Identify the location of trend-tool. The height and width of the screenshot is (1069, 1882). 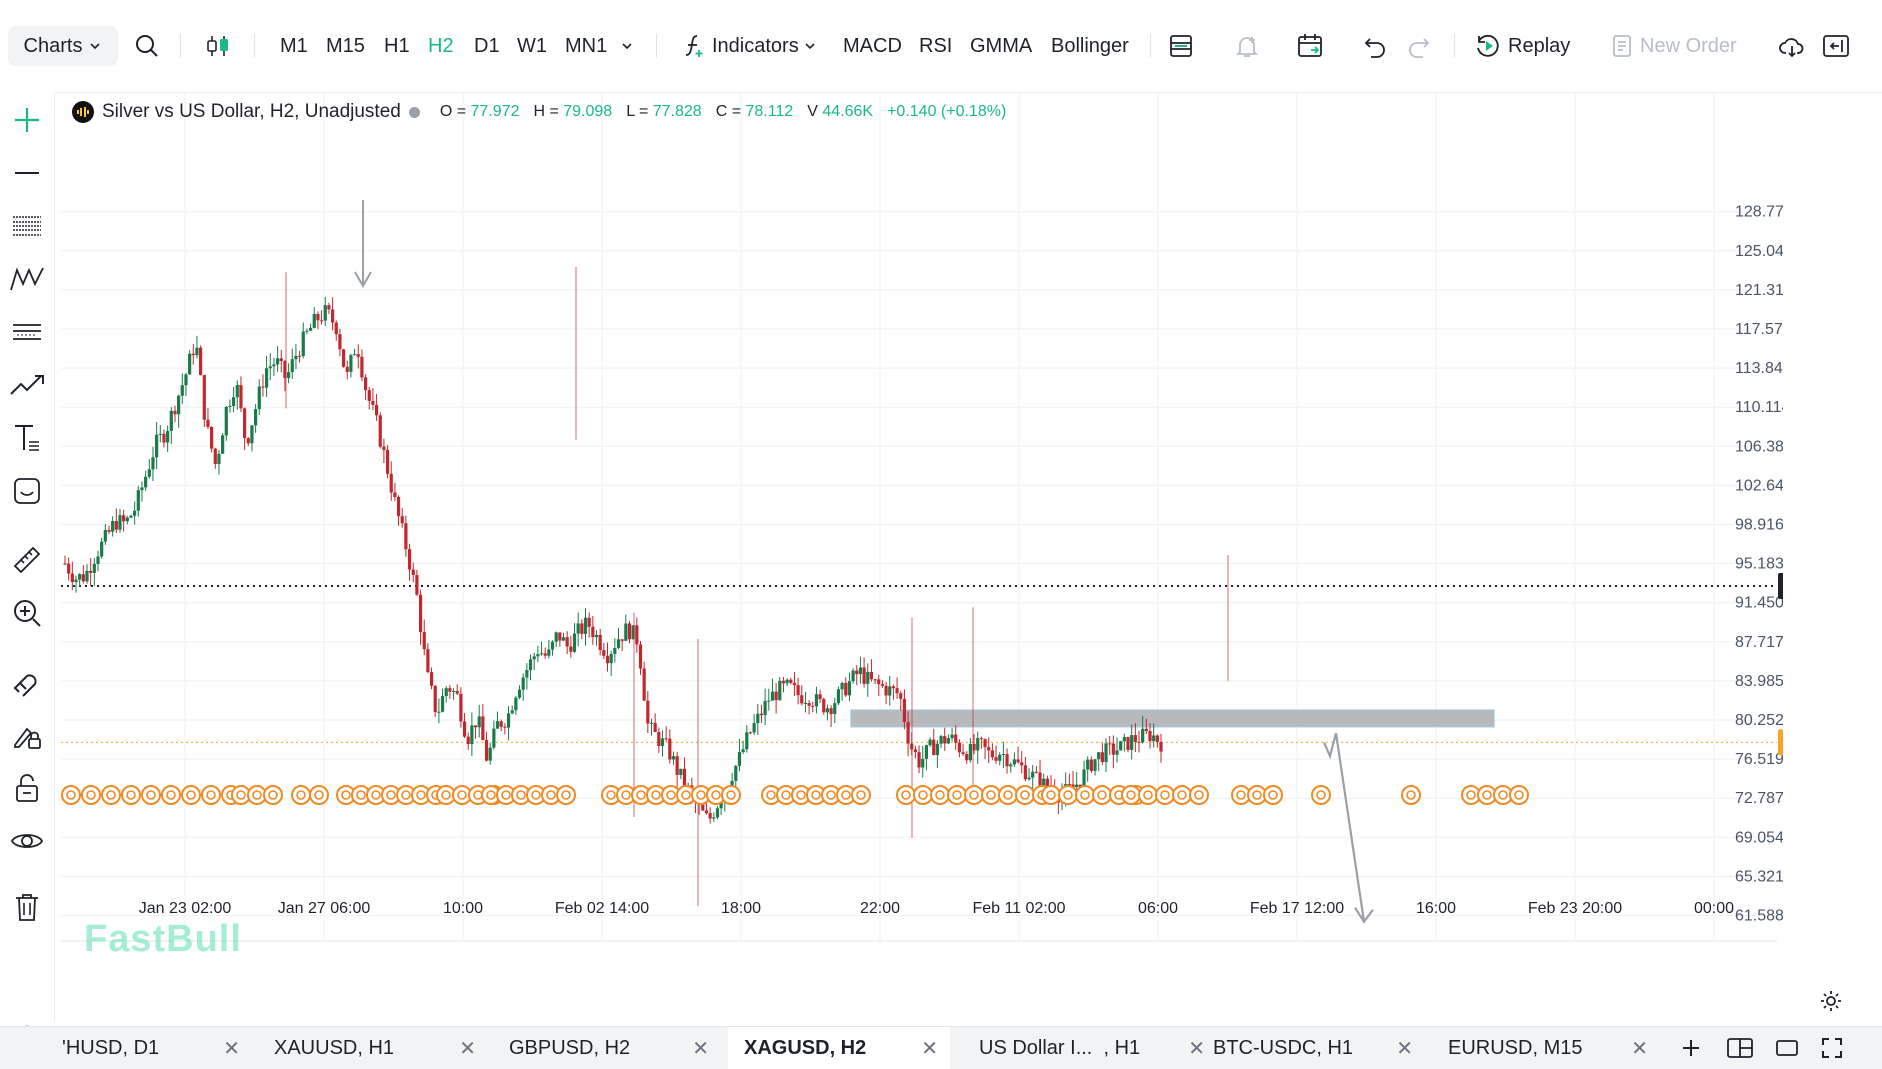
(27, 385).